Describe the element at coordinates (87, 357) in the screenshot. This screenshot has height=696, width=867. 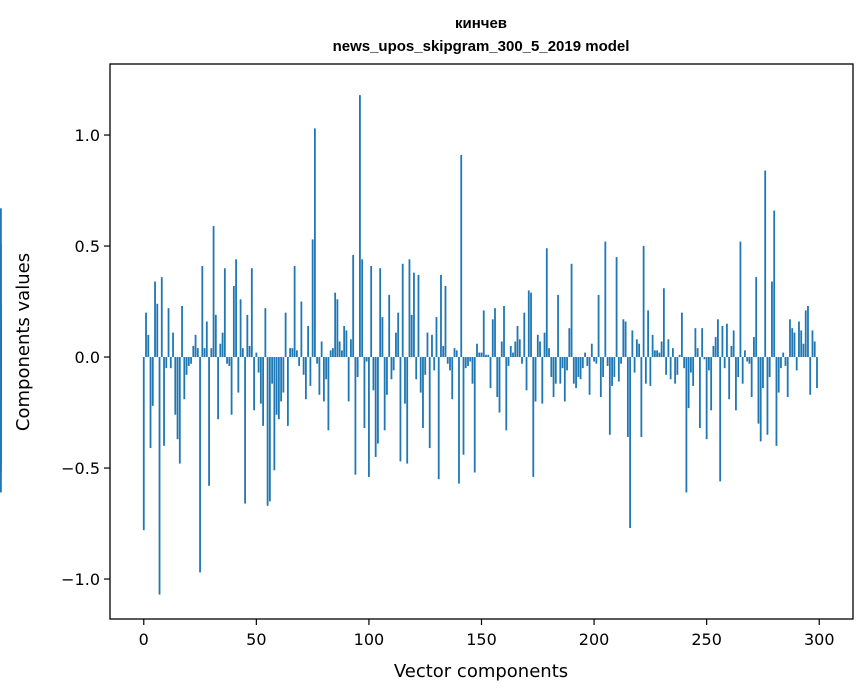
I see `y-tick-label: 0.0` at that location.